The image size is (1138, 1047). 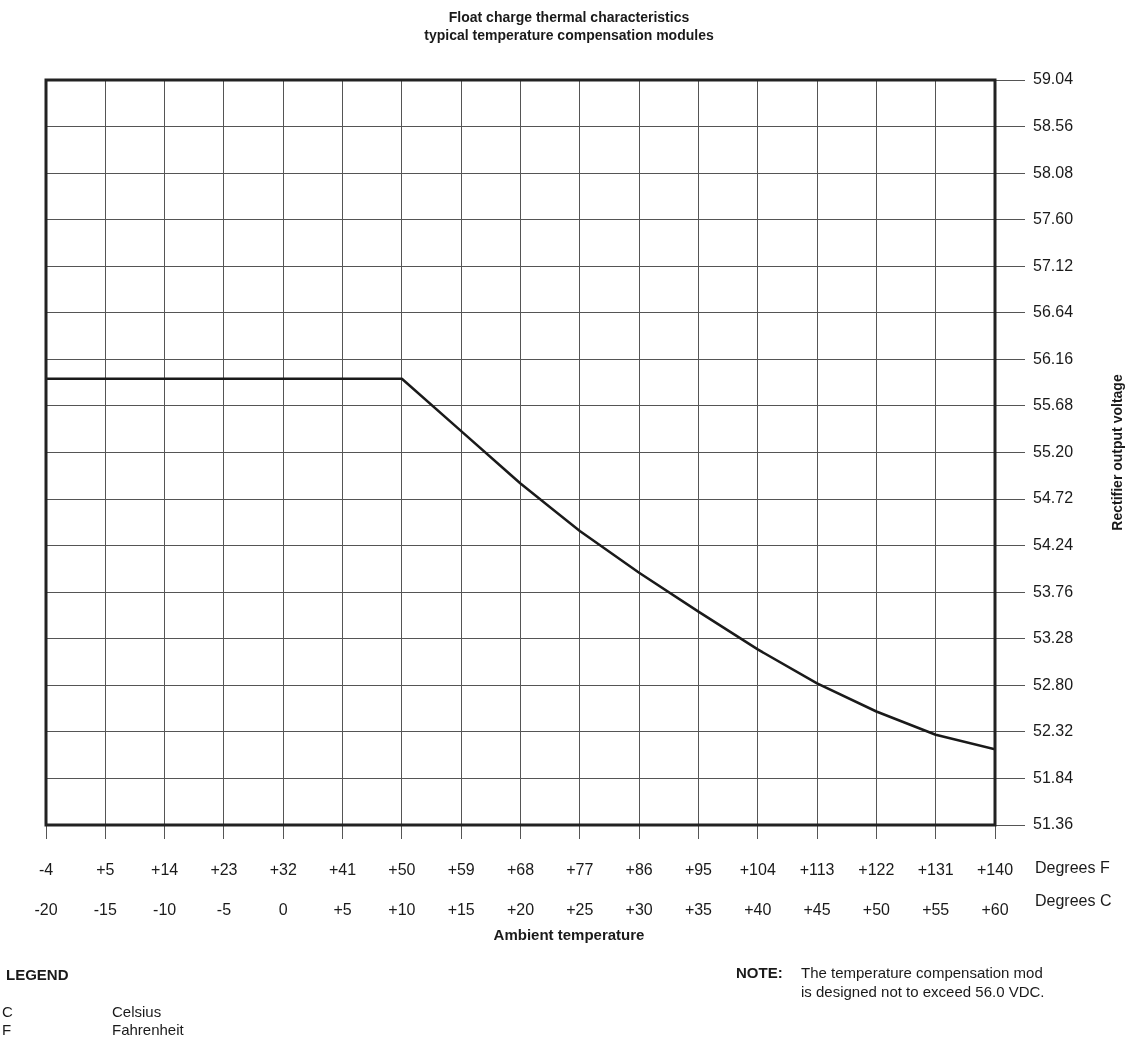 I want to click on x-axis-title: Degrees F, so click(x=1072, y=868).